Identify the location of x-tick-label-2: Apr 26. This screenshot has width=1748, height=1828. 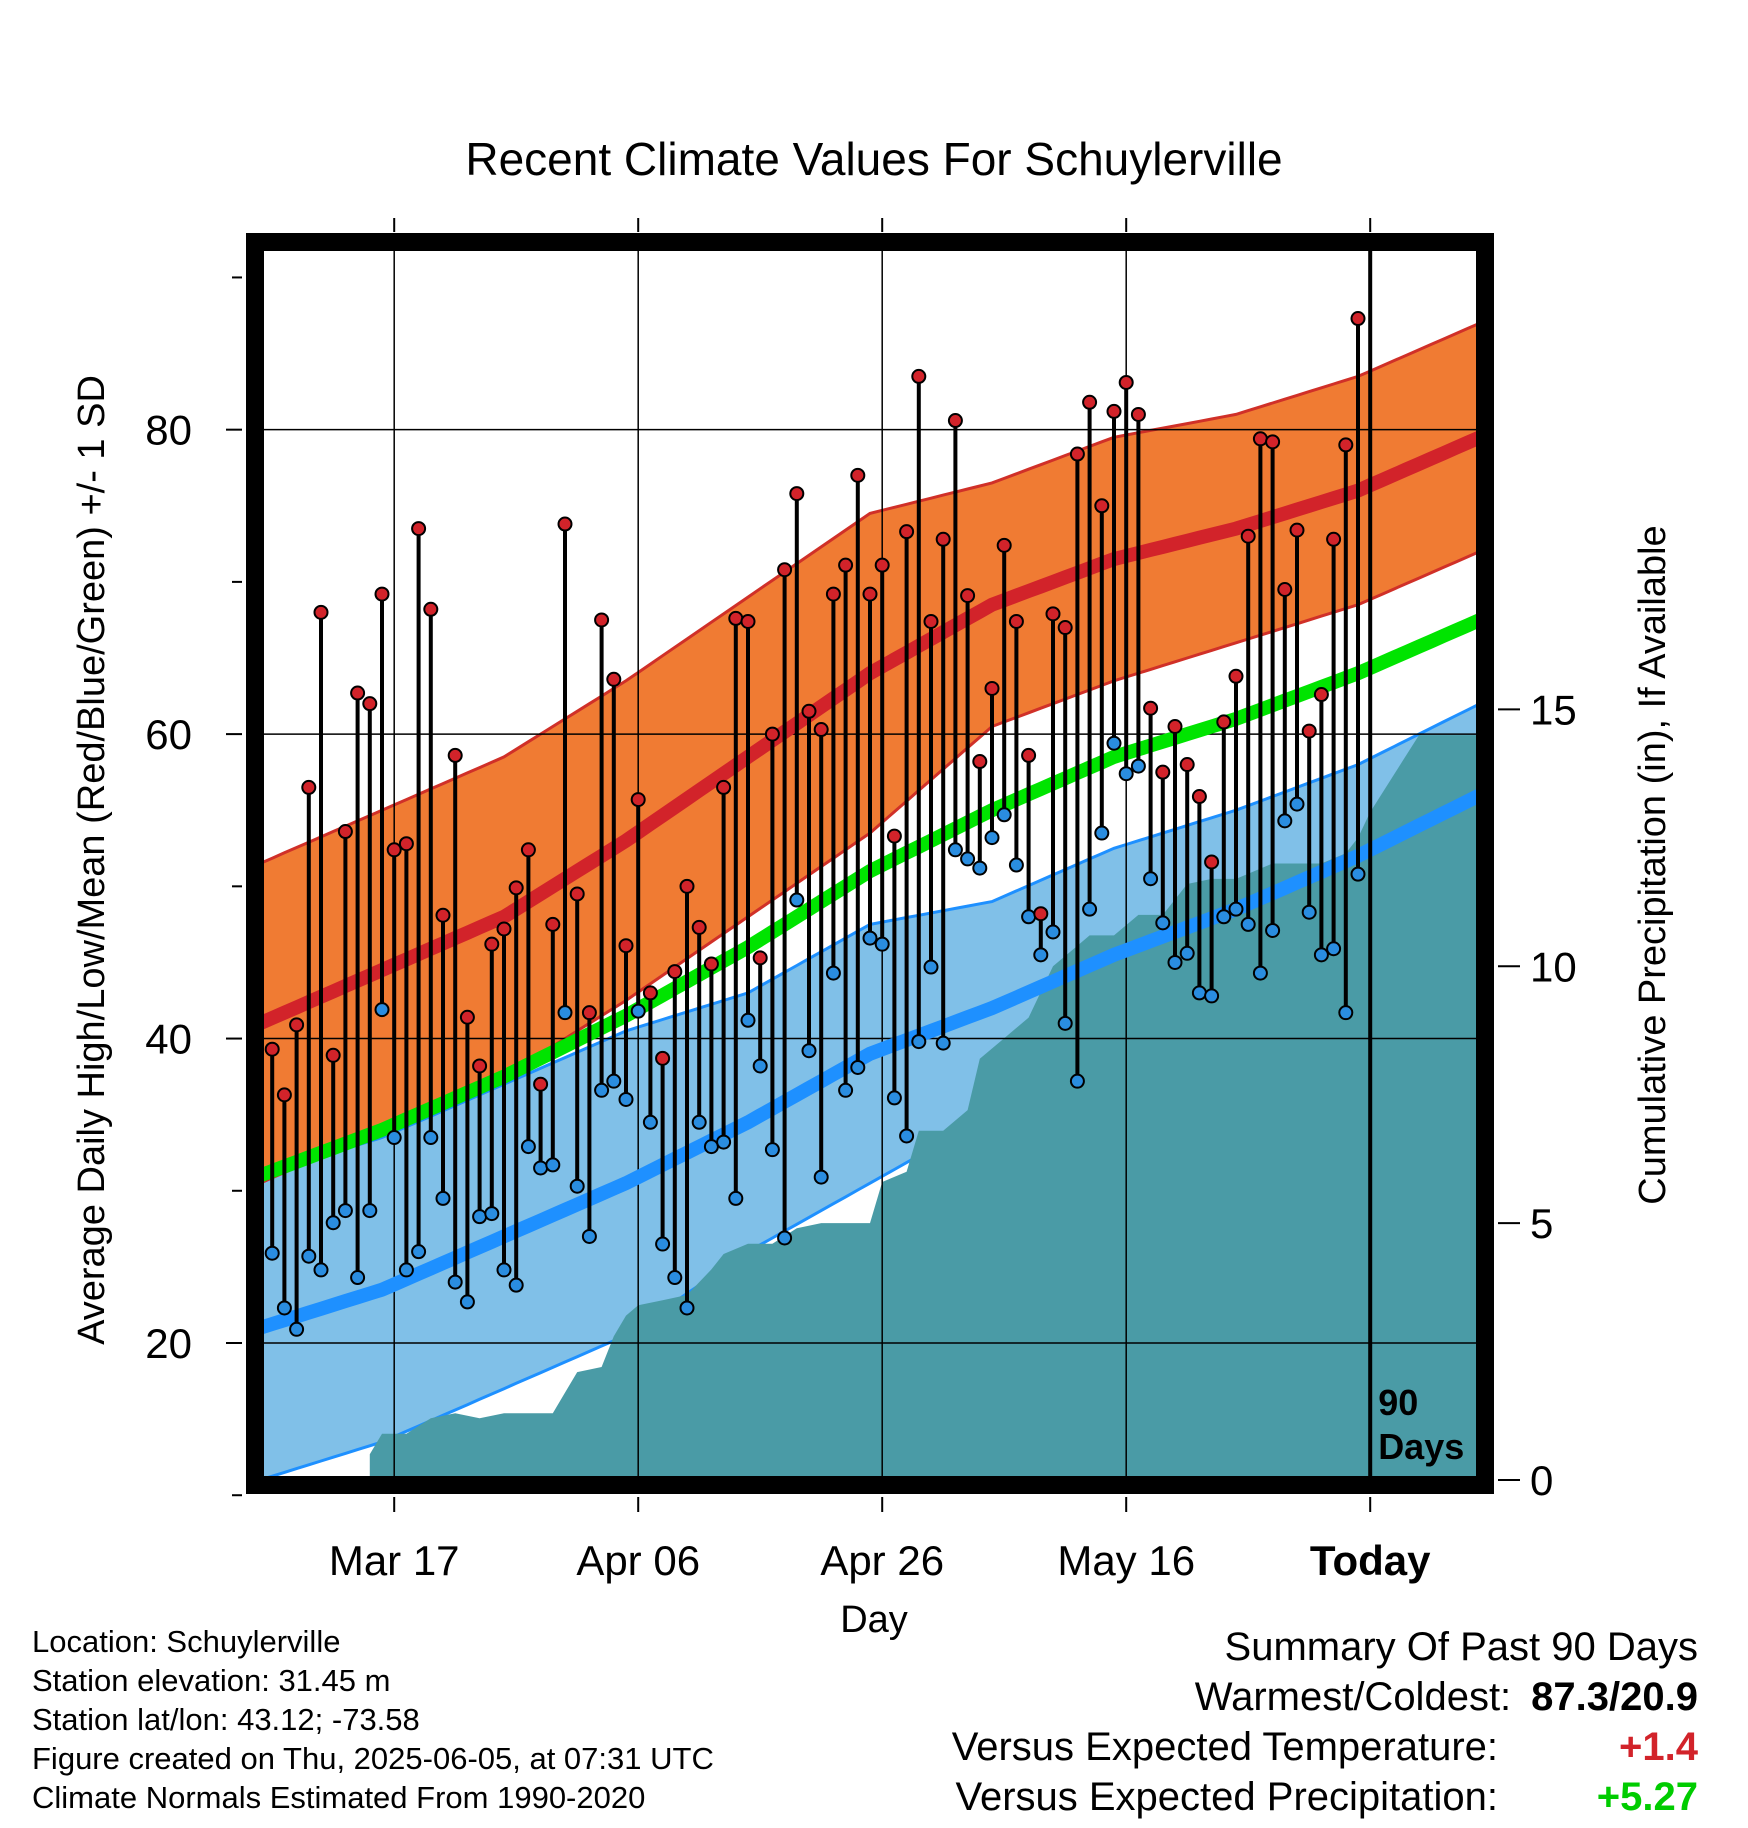
(882, 1560).